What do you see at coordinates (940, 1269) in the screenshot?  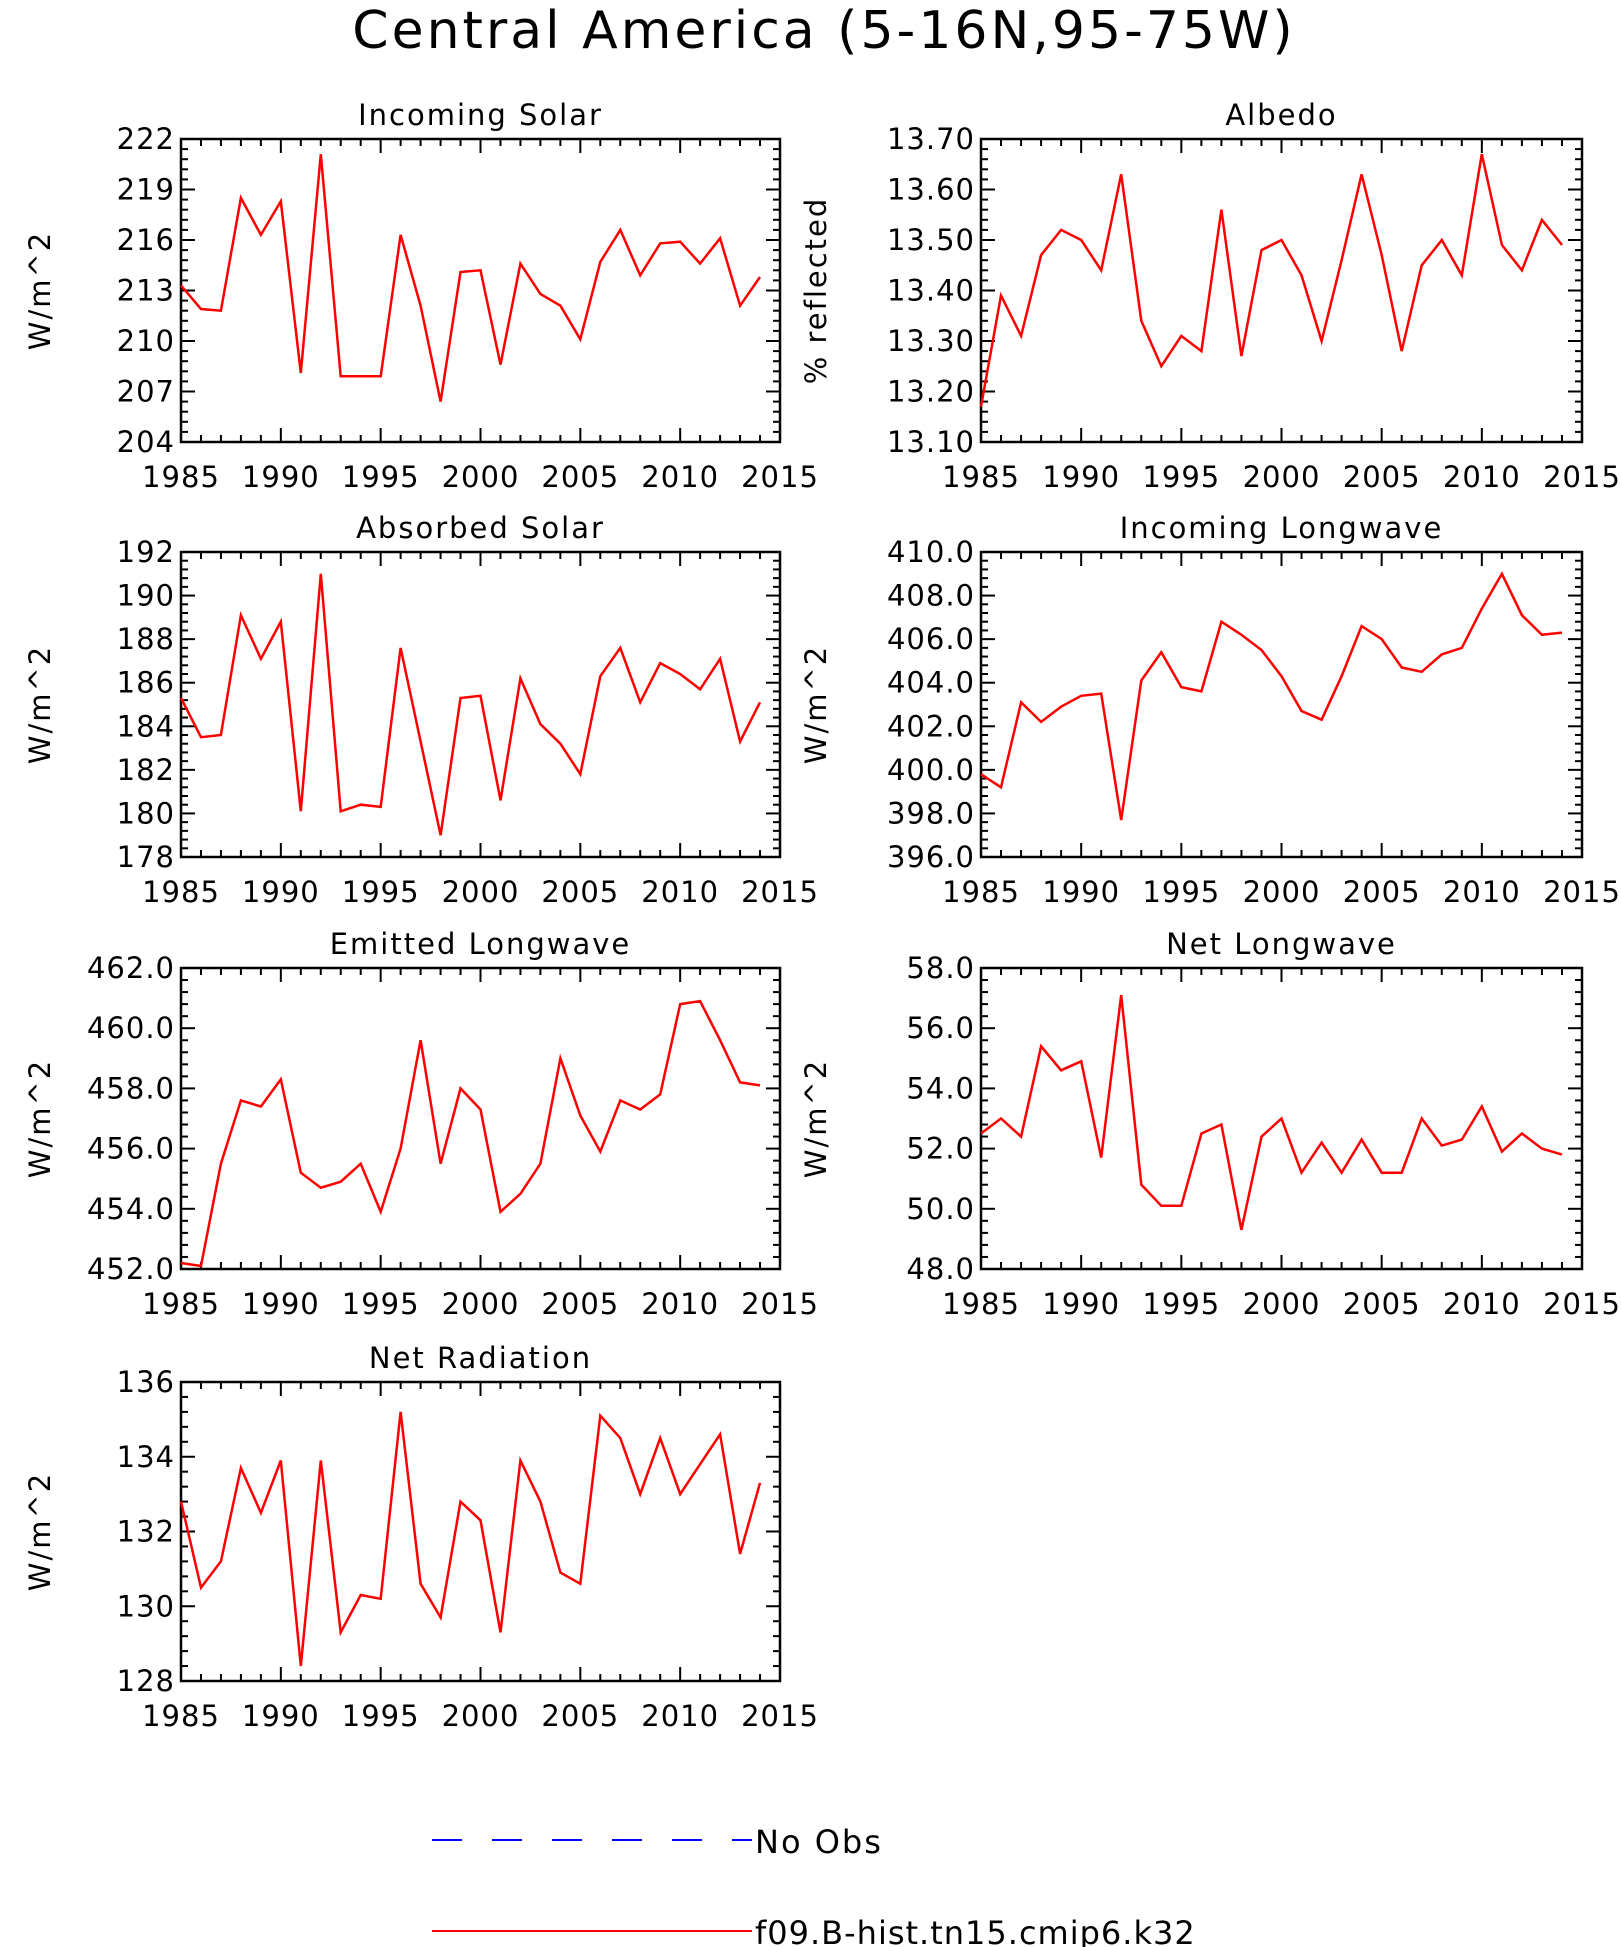 I see `y-tick-label: 48.0` at bounding box center [940, 1269].